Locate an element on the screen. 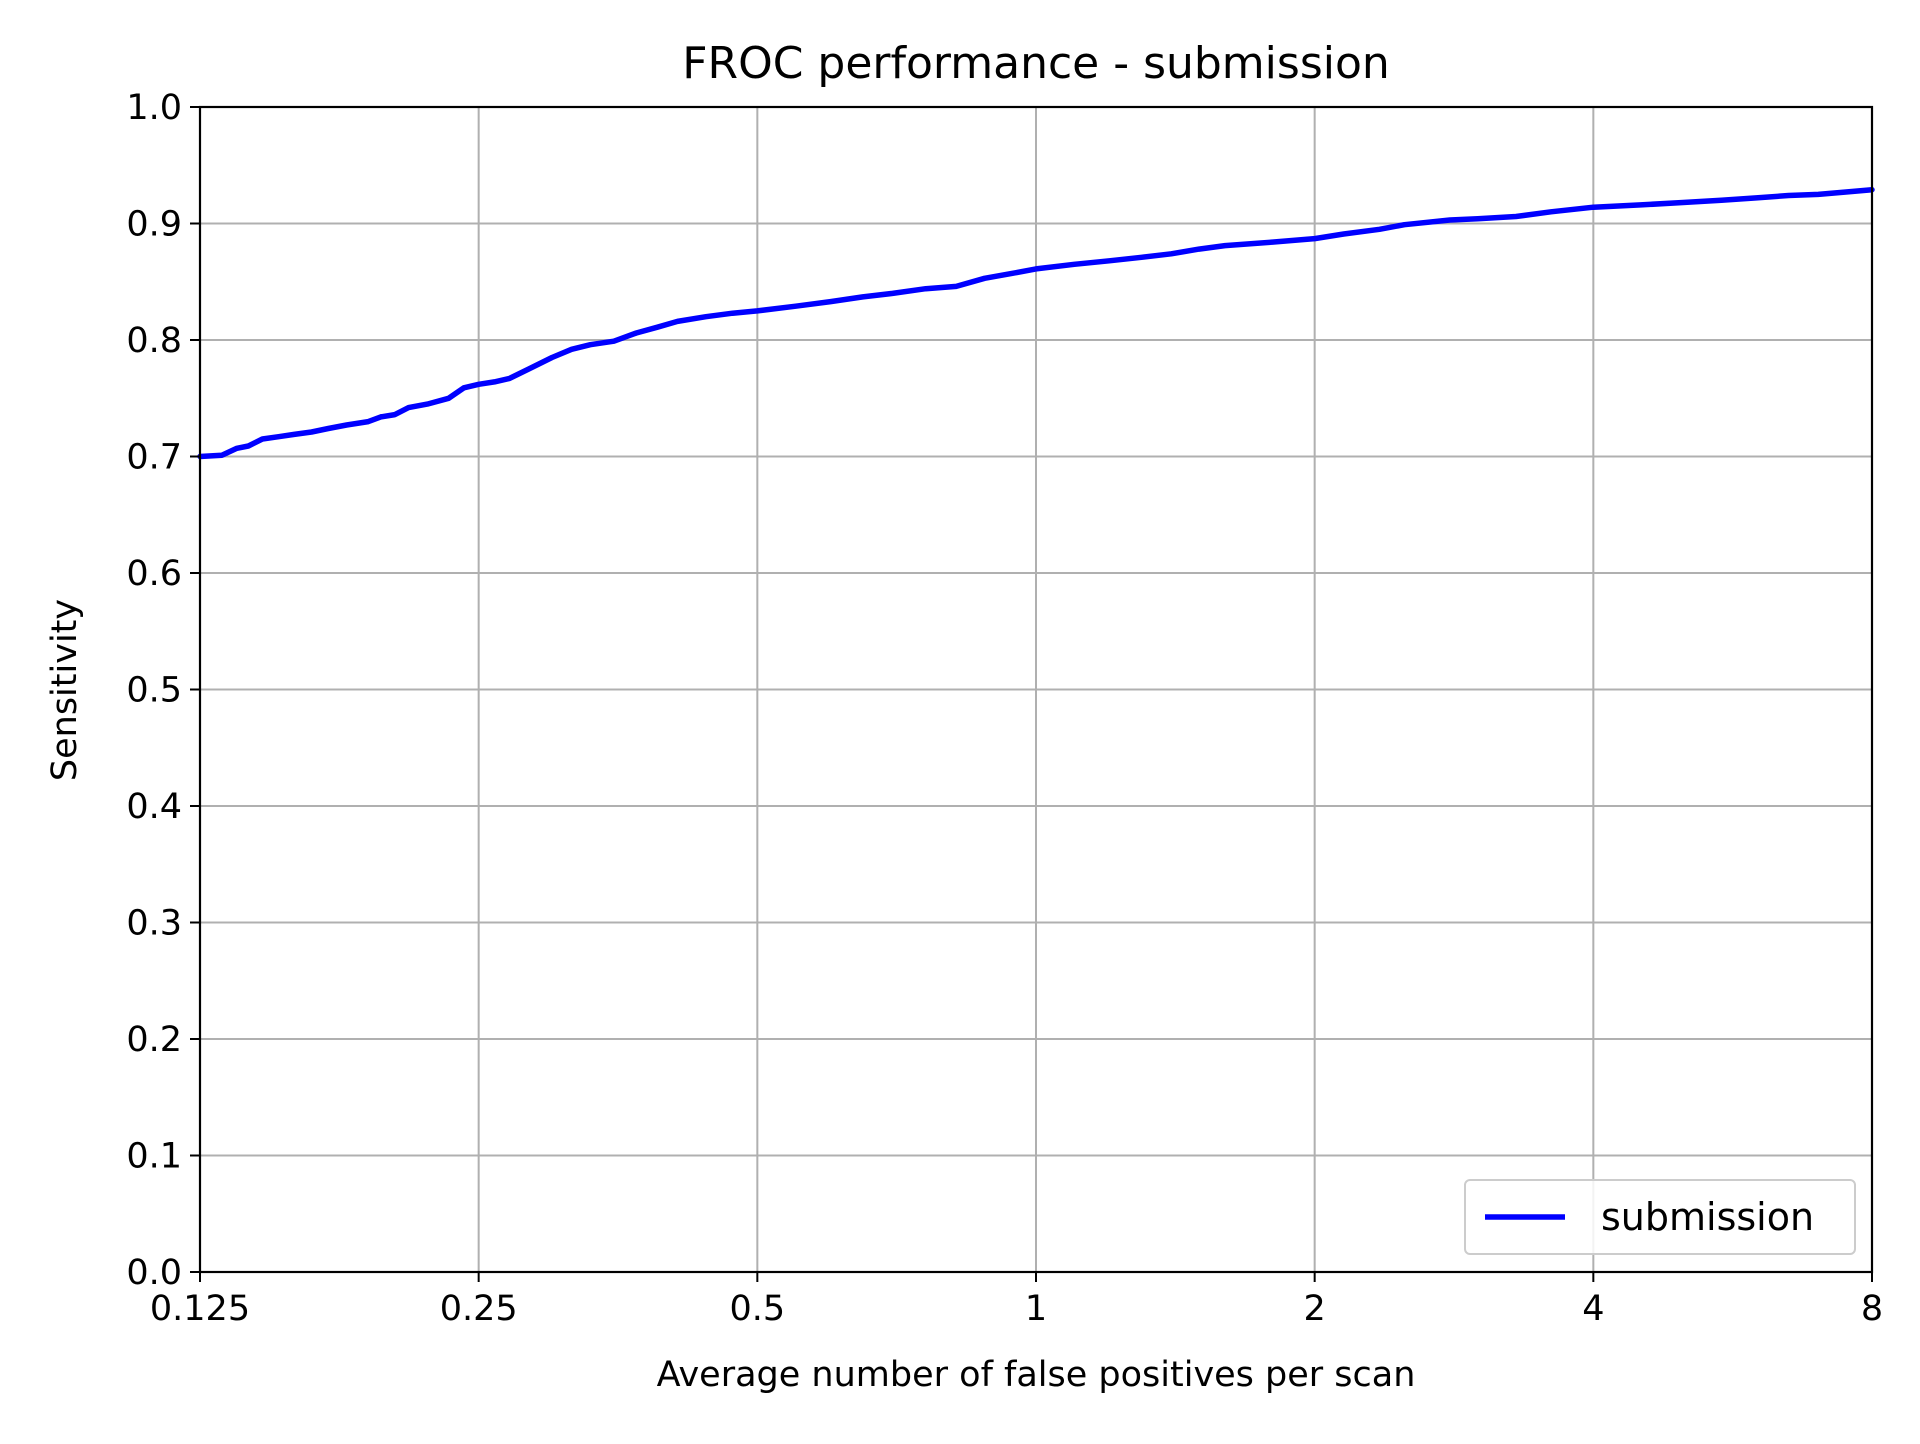 The image size is (1920, 1444). legend-box is located at coordinates (1660, 1217).